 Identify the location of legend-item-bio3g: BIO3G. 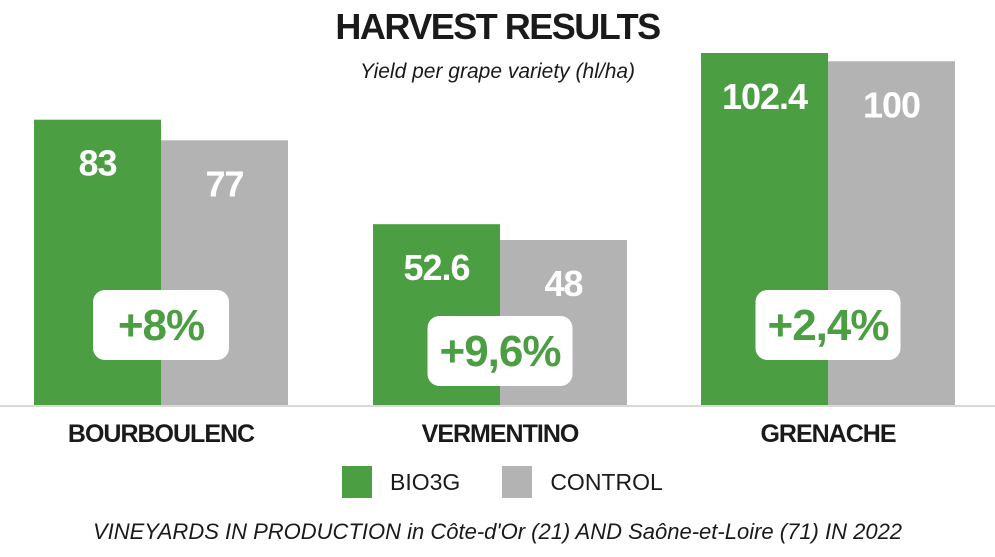
(401, 482).